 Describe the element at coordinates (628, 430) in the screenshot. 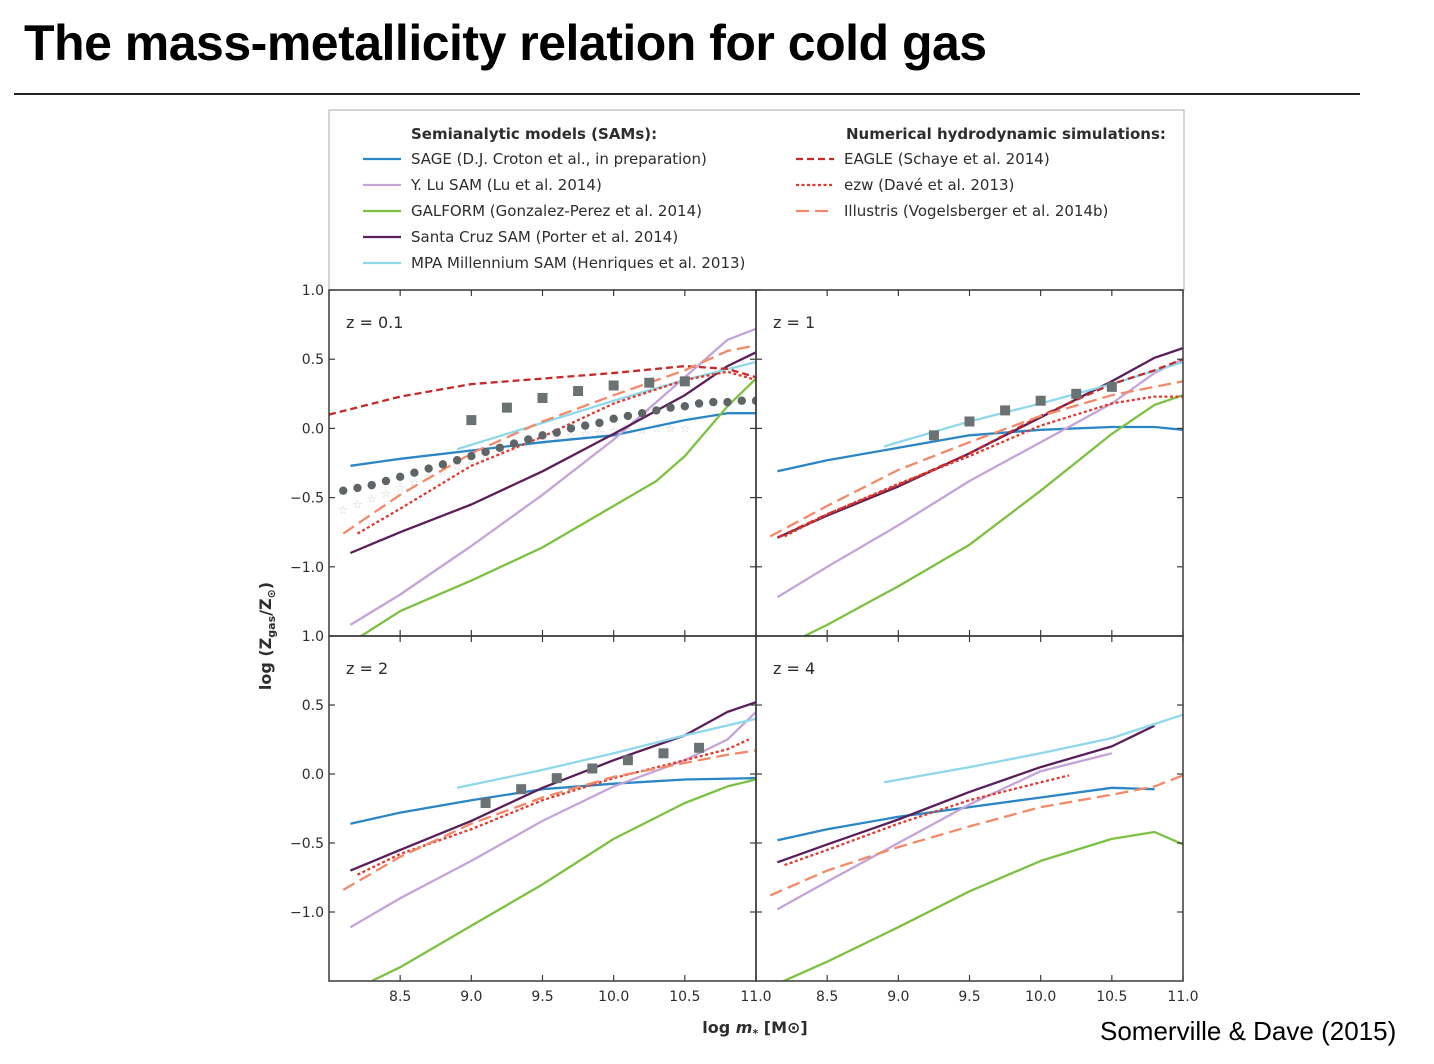

I see `star-marker-21: ☆` at that location.